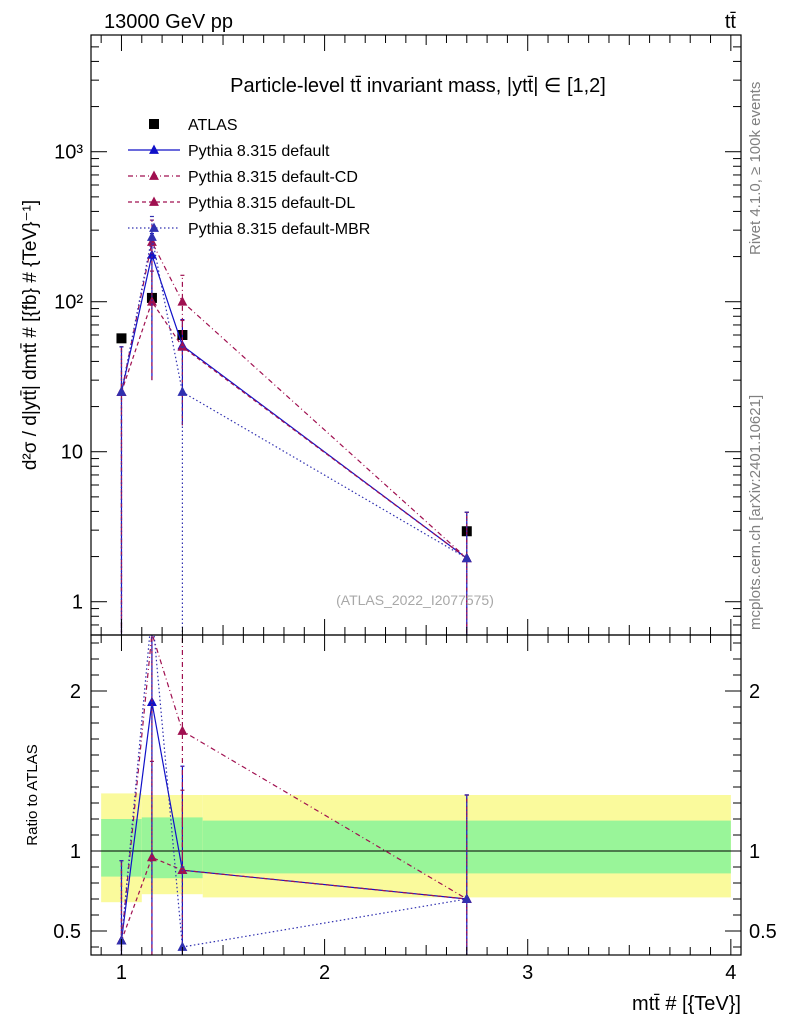  I want to click on cd-series-line, so click(294, 399).